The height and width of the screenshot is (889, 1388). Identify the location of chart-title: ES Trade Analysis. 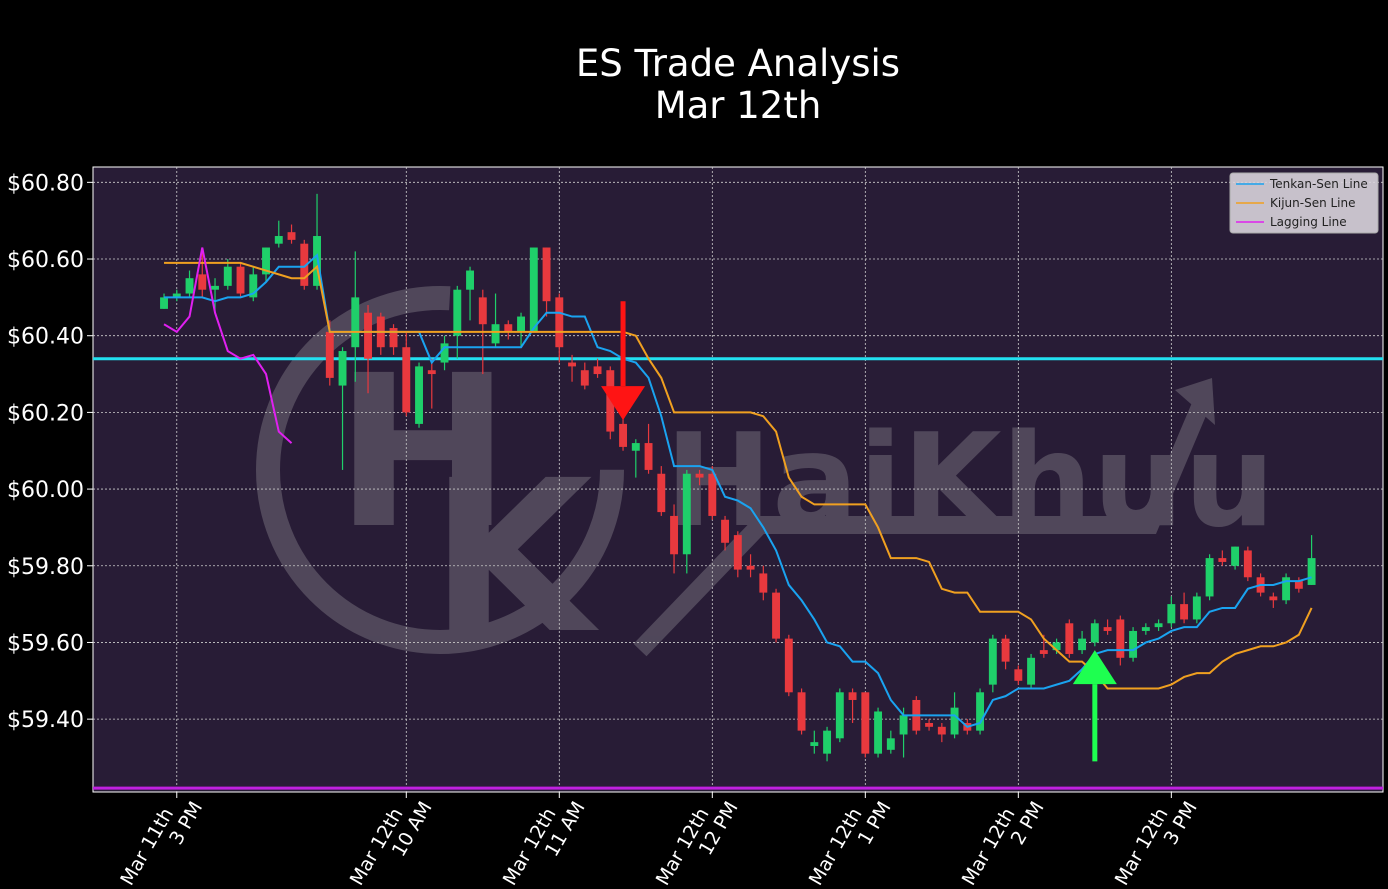
(738, 63).